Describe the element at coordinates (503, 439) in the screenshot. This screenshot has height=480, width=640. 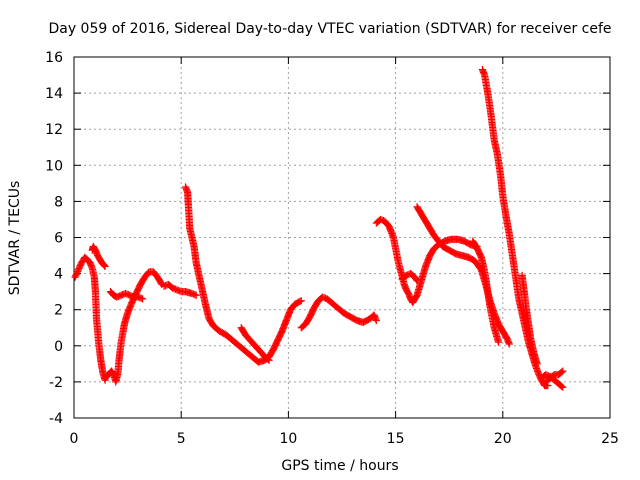
I see `x-tick-label: 20` at that location.